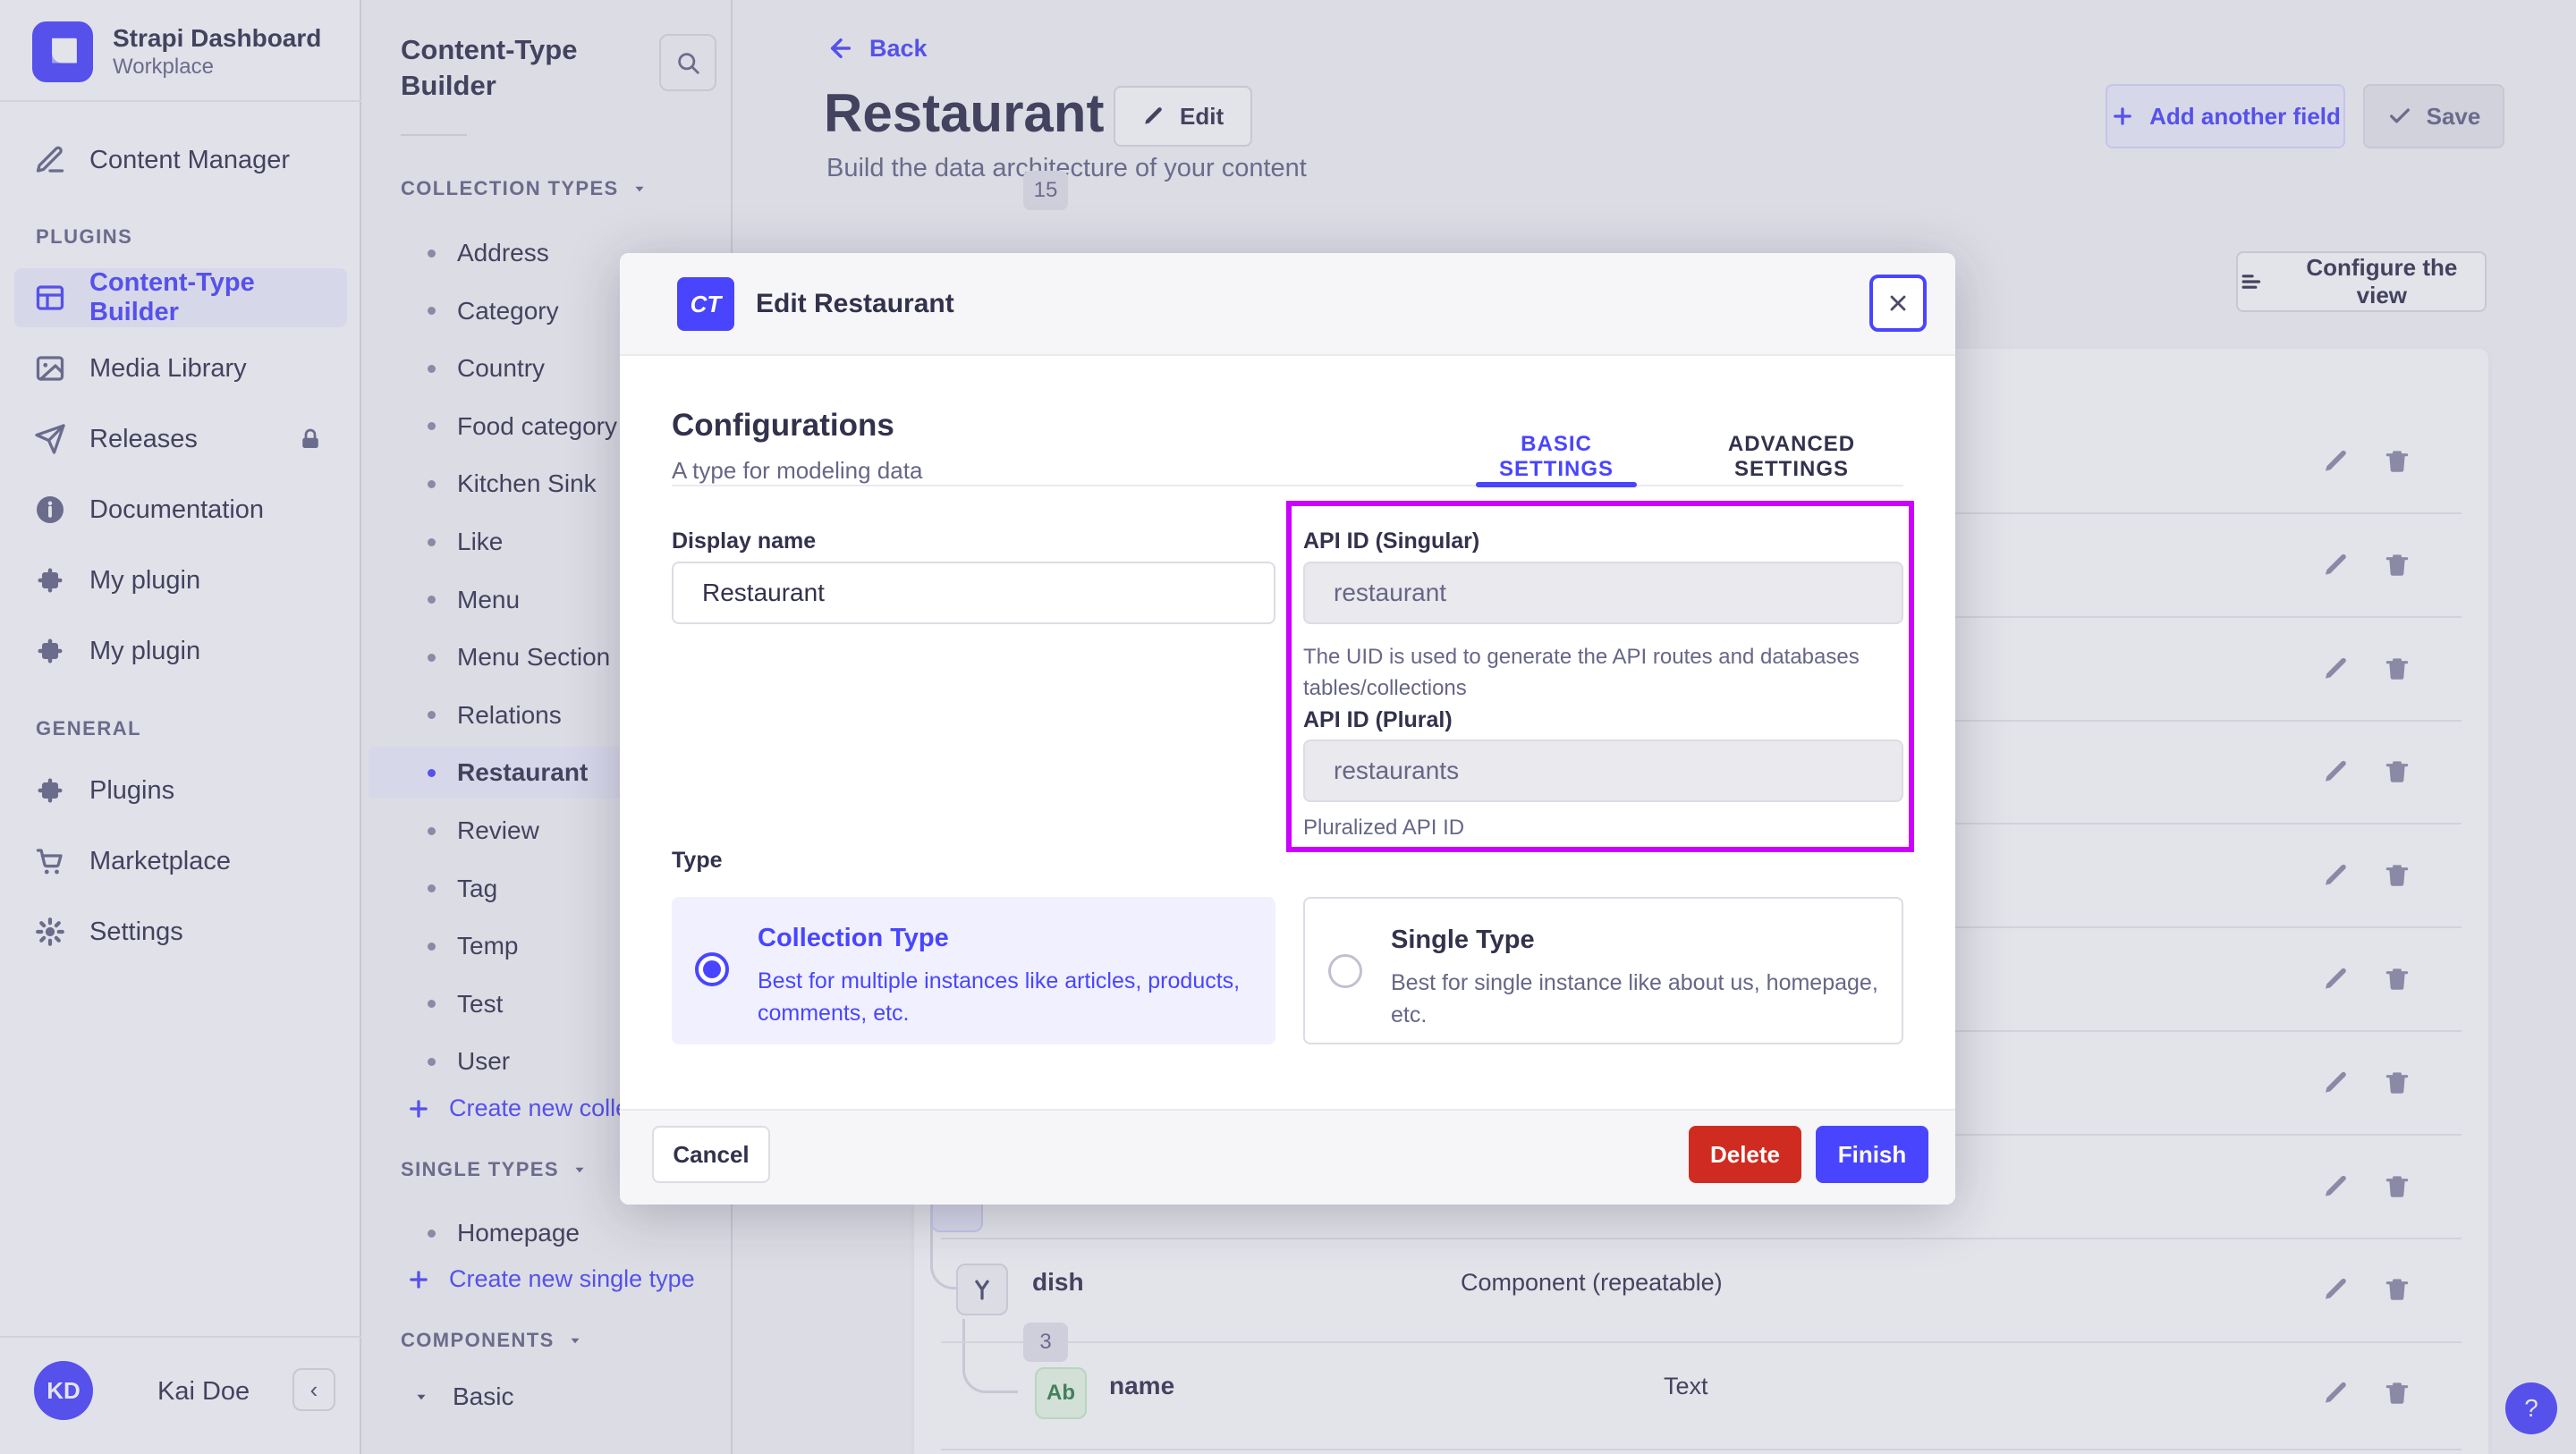  I want to click on cancel-button: Cancel, so click(711, 1154).